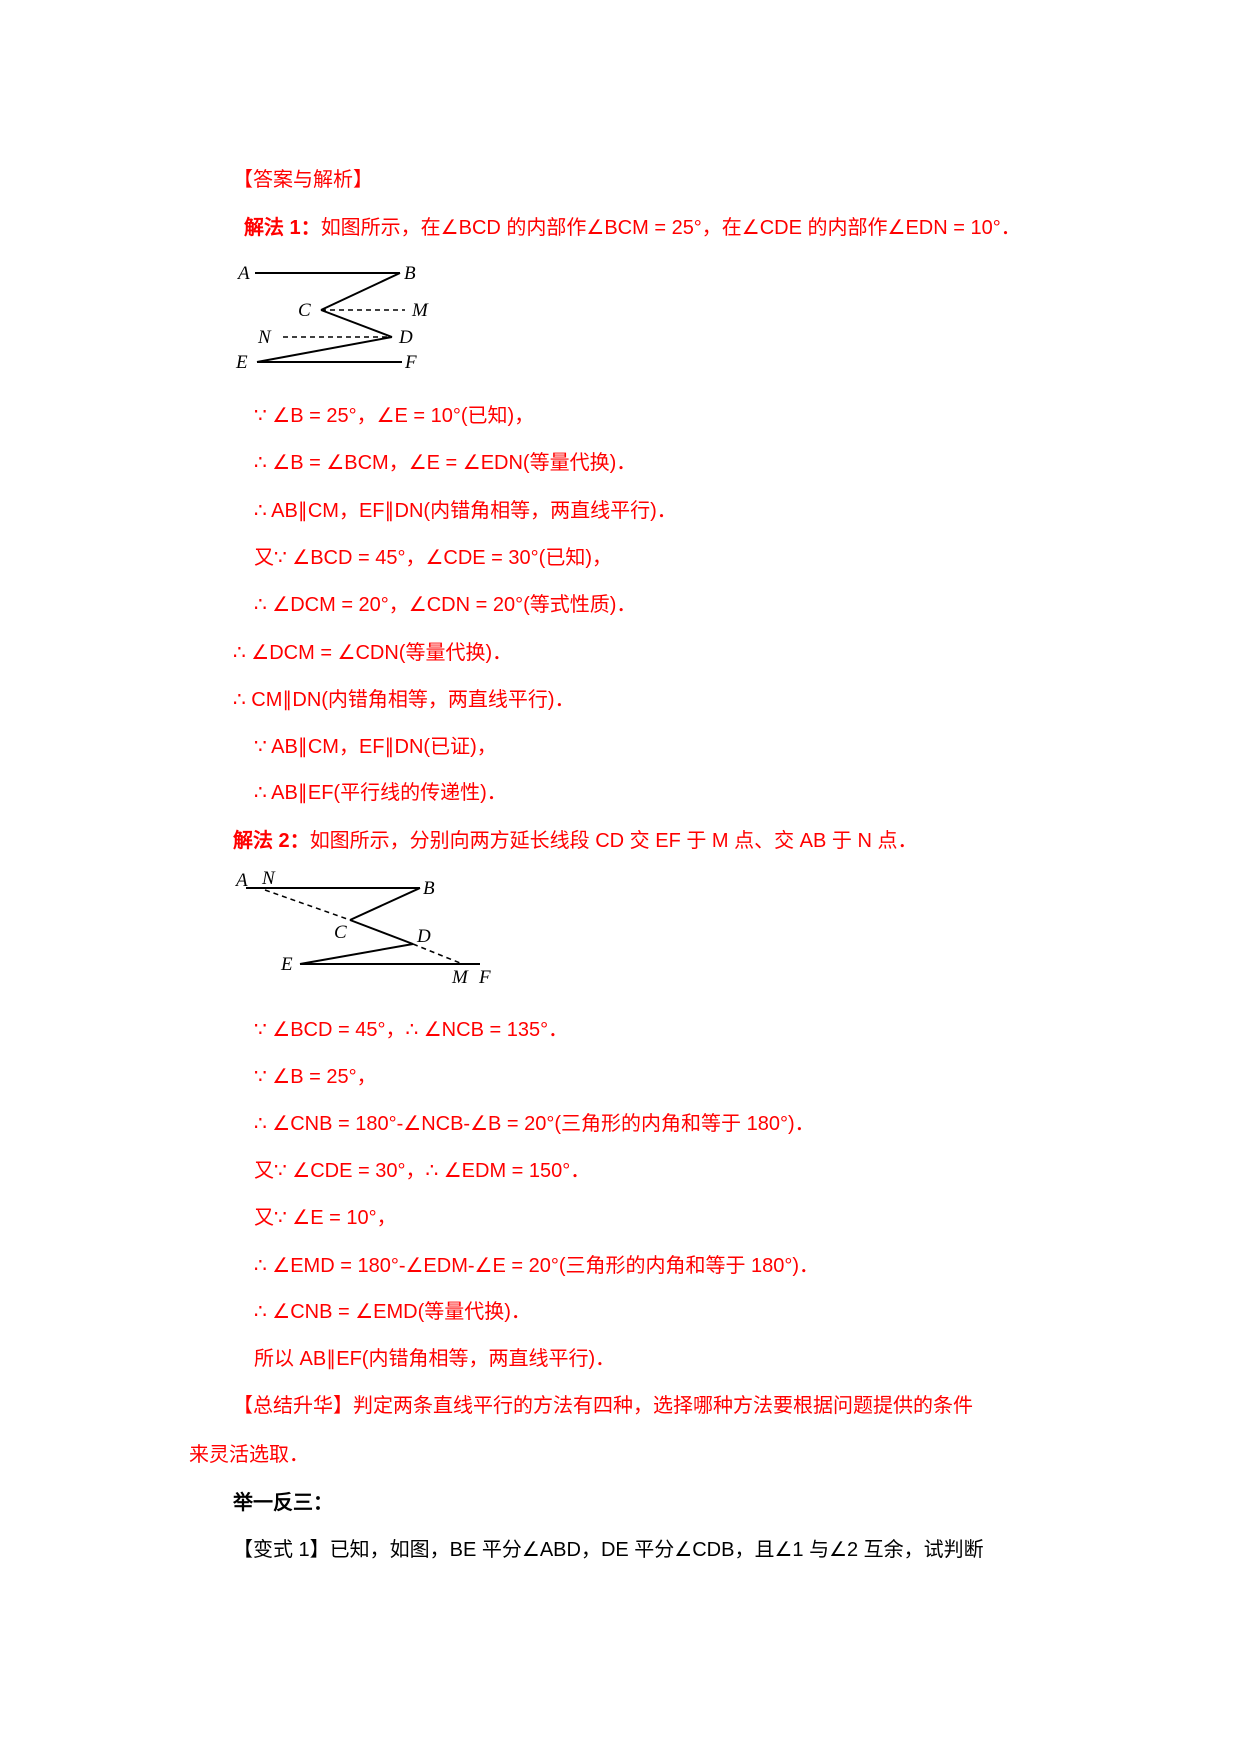 This screenshot has width=1240, height=1754. What do you see at coordinates (411, 1030) in the screenshot?
I see `method2-step: ∵ ∠BCD = 45°，∴ ∠NCB = 135°．` at bounding box center [411, 1030].